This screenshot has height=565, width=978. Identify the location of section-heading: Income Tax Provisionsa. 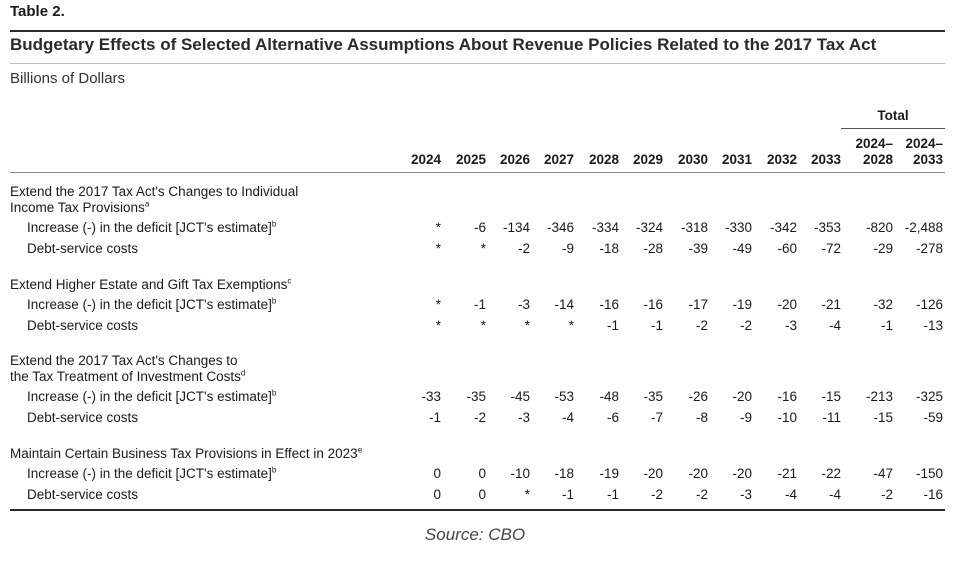
(80, 207).